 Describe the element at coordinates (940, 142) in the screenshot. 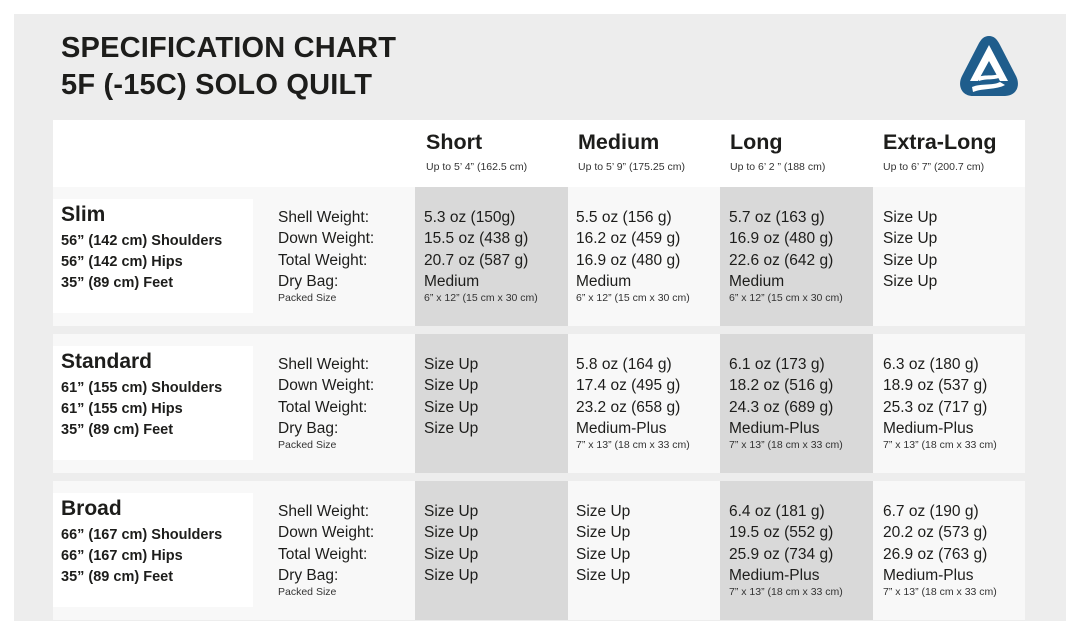

I see `column-name: Extra-Long` at that location.